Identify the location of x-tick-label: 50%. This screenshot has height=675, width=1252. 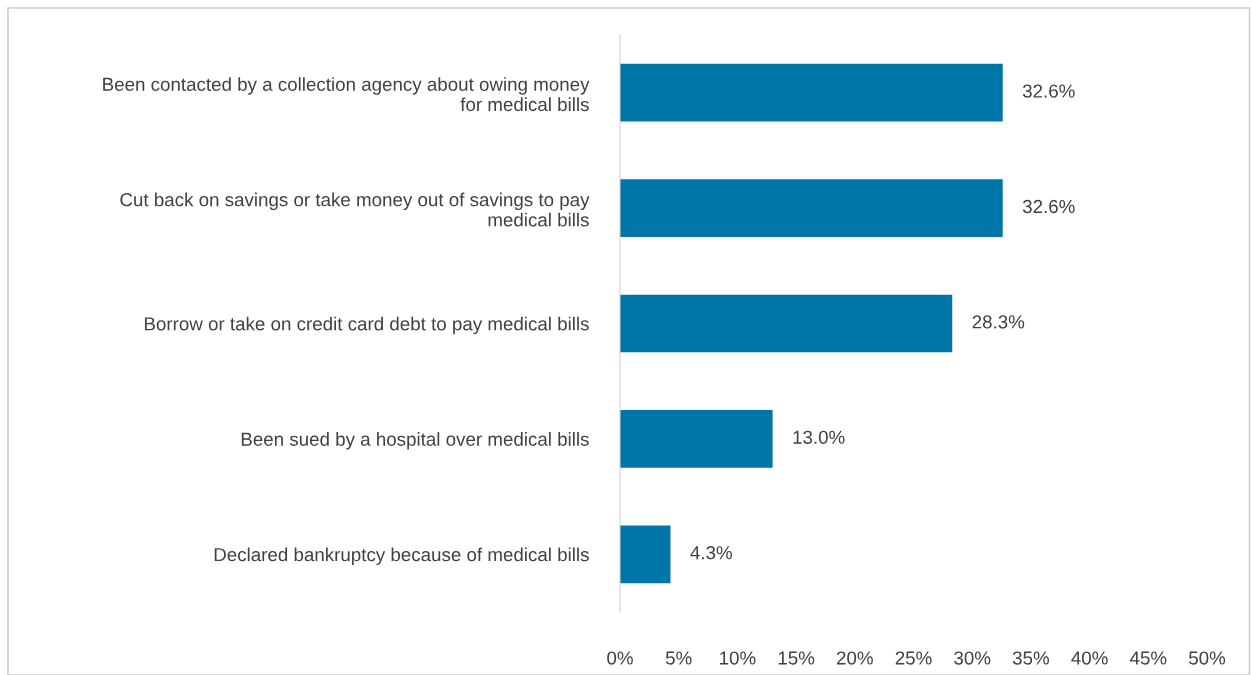
(1207, 658).